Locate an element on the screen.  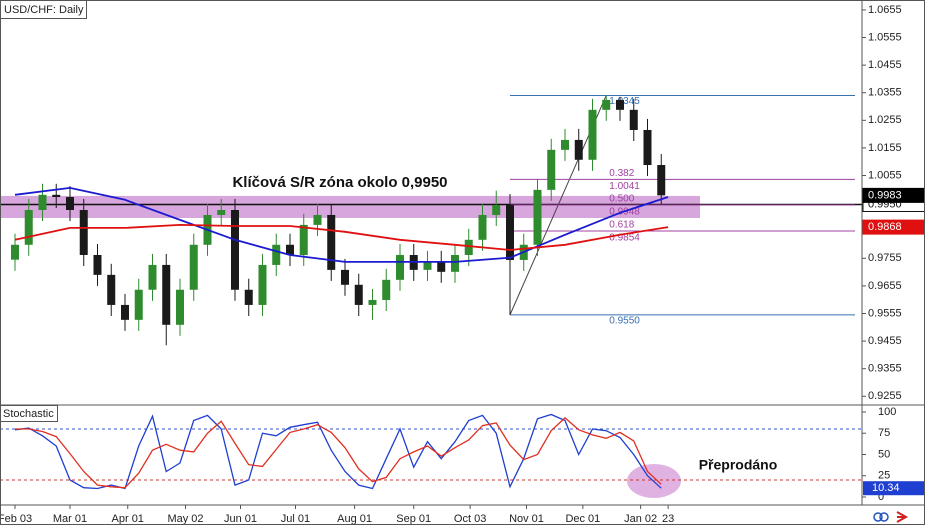
x-tick-label: Jul 01 is located at coordinates (295, 519).